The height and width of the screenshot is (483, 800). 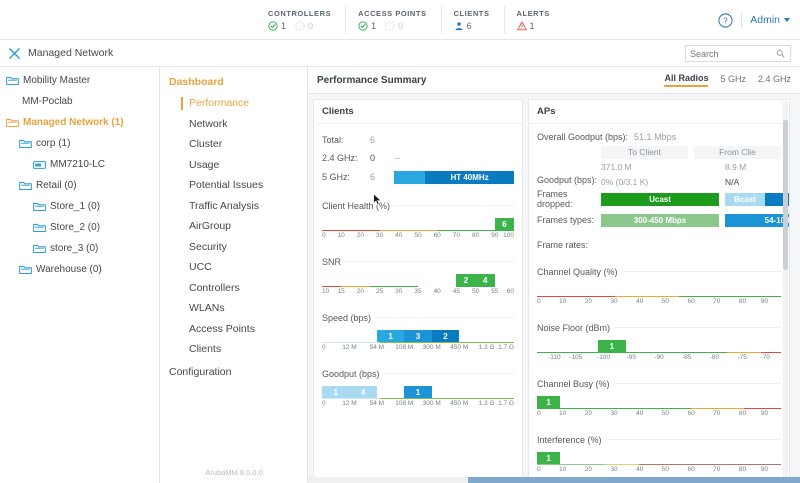 I want to click on tree-node-warehouse-0: Warehouse (0), so click(x=79, y=269).